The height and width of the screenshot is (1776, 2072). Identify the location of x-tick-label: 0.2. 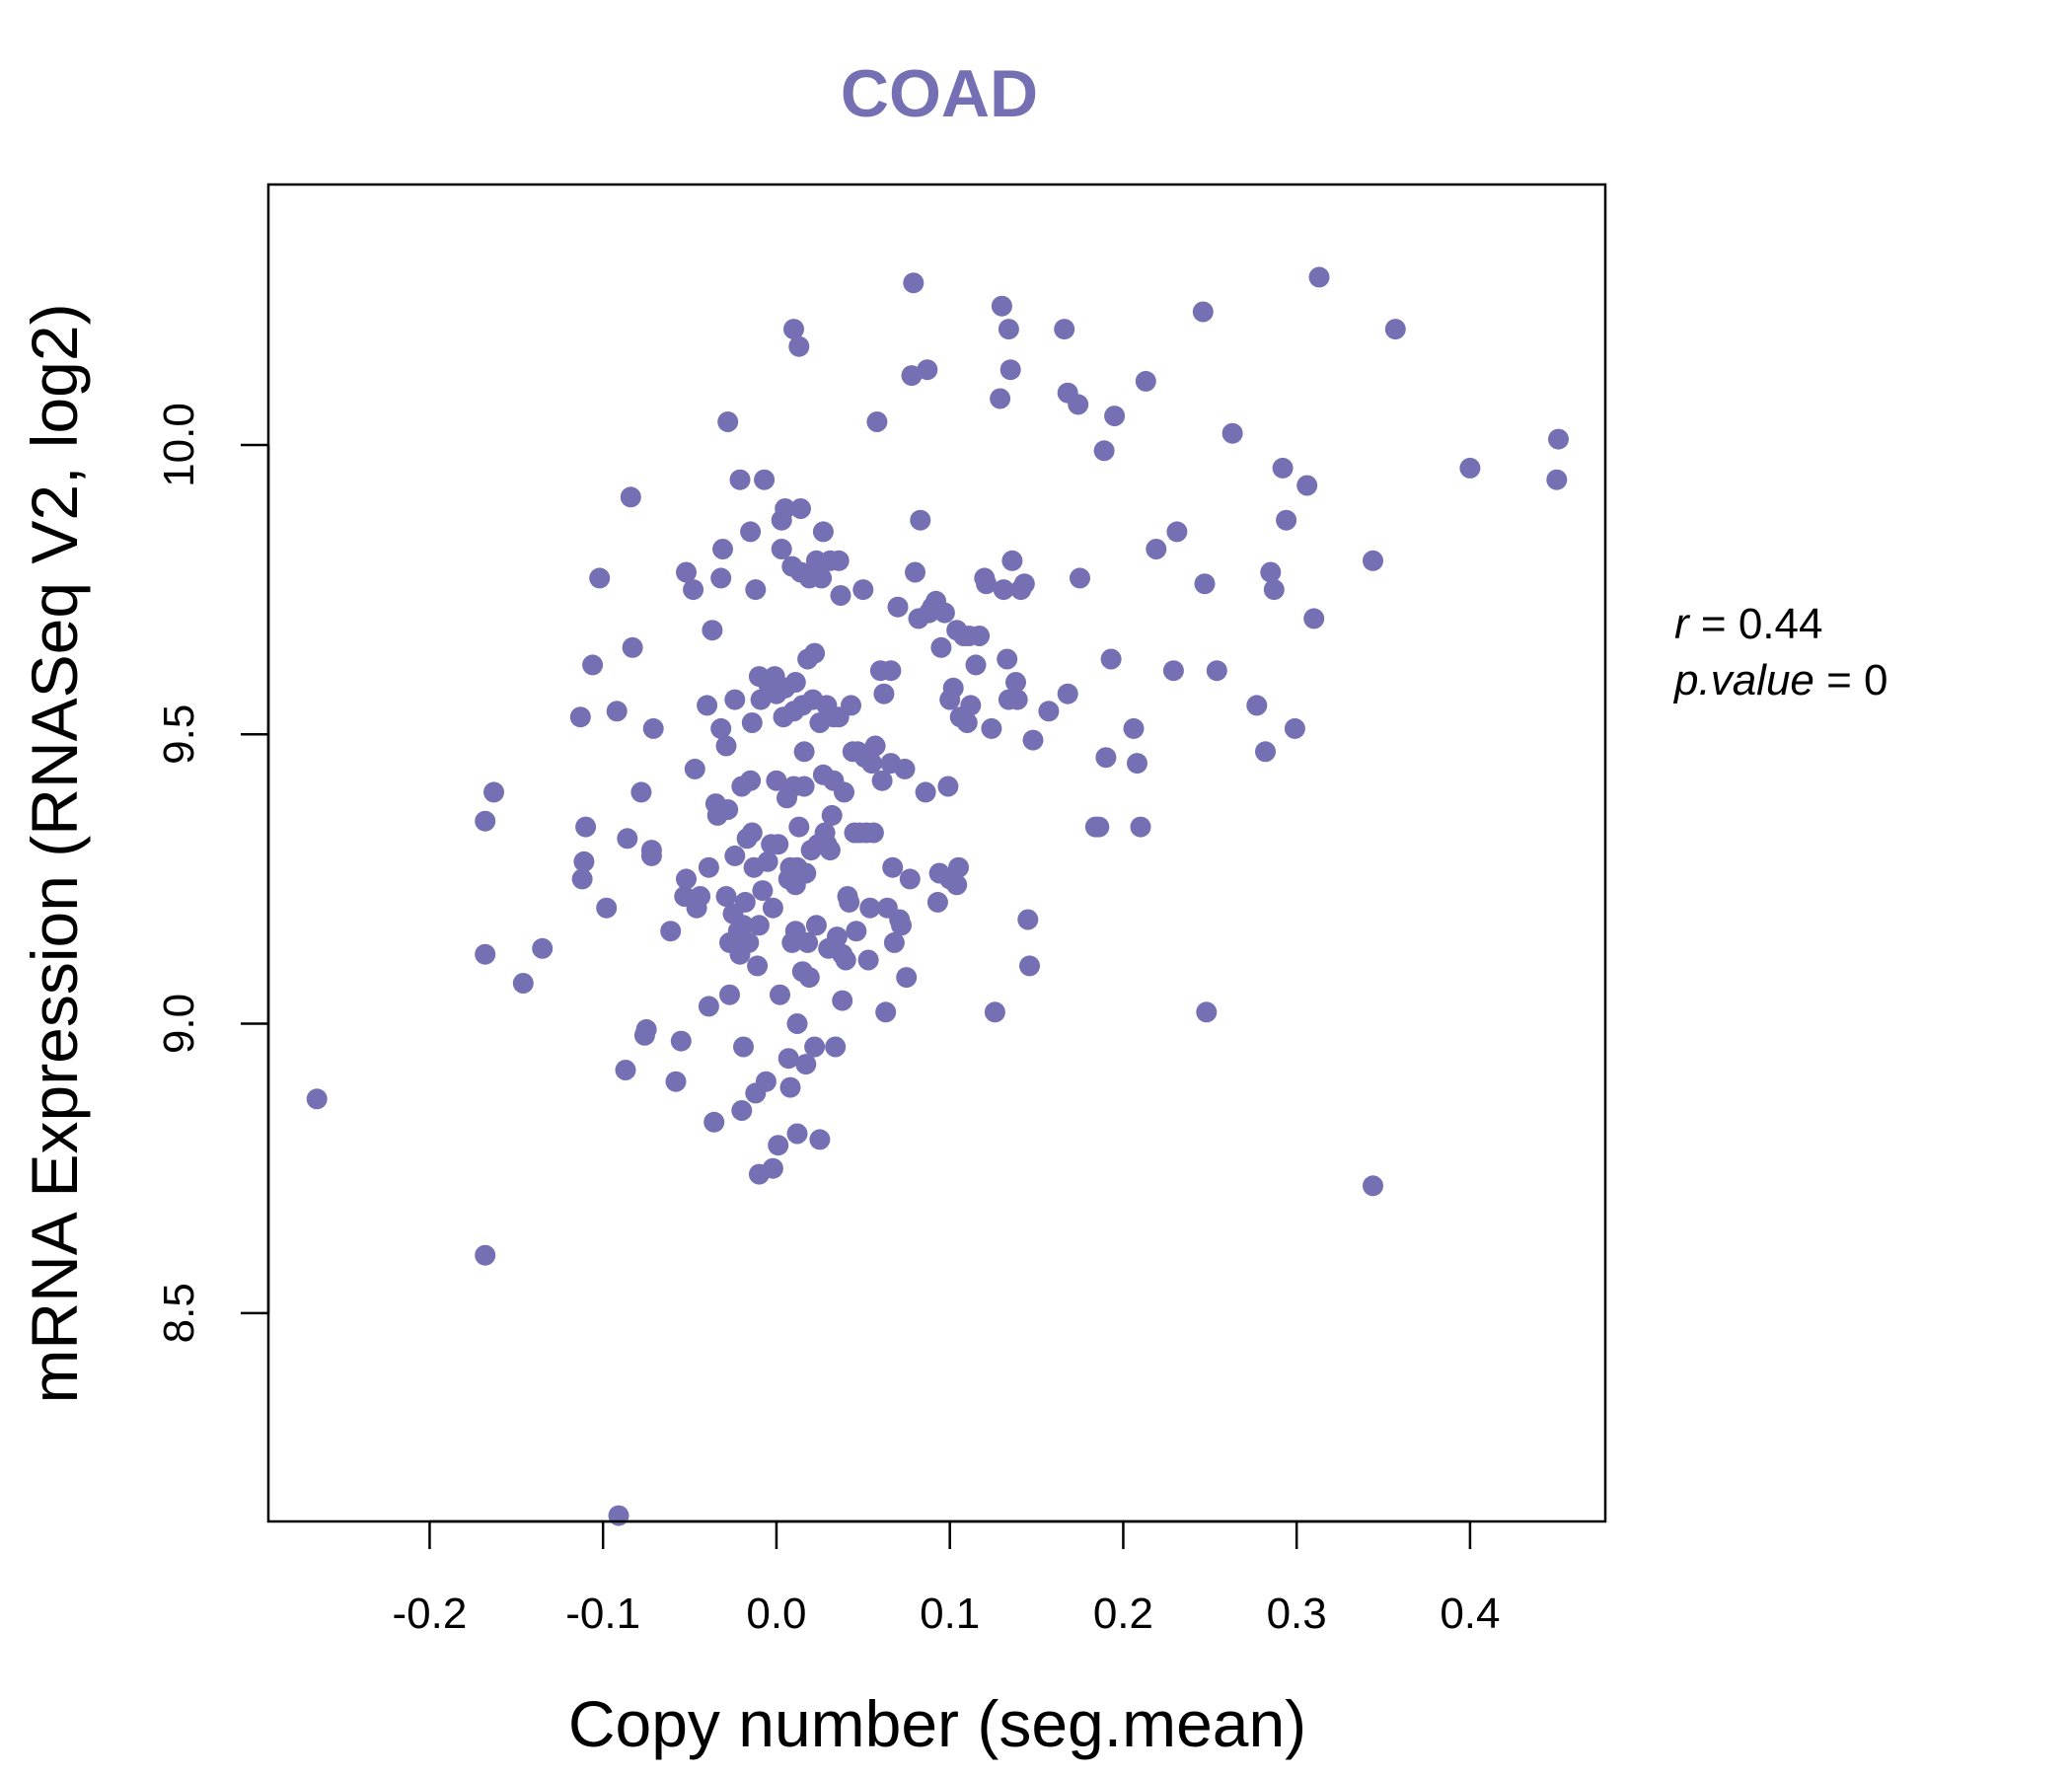
(1123, 1614).